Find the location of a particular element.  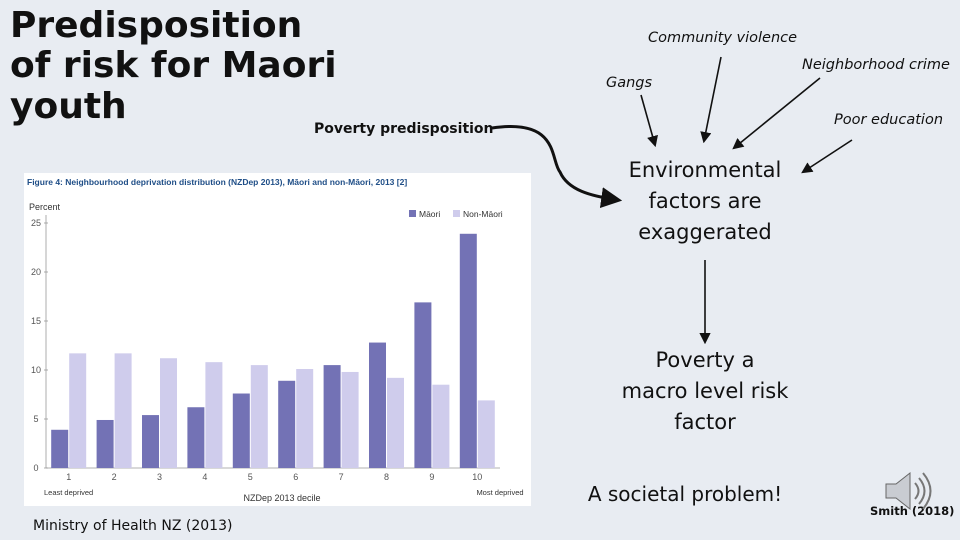

community-violence-label: Community violence is located at coordinates (723, 38).